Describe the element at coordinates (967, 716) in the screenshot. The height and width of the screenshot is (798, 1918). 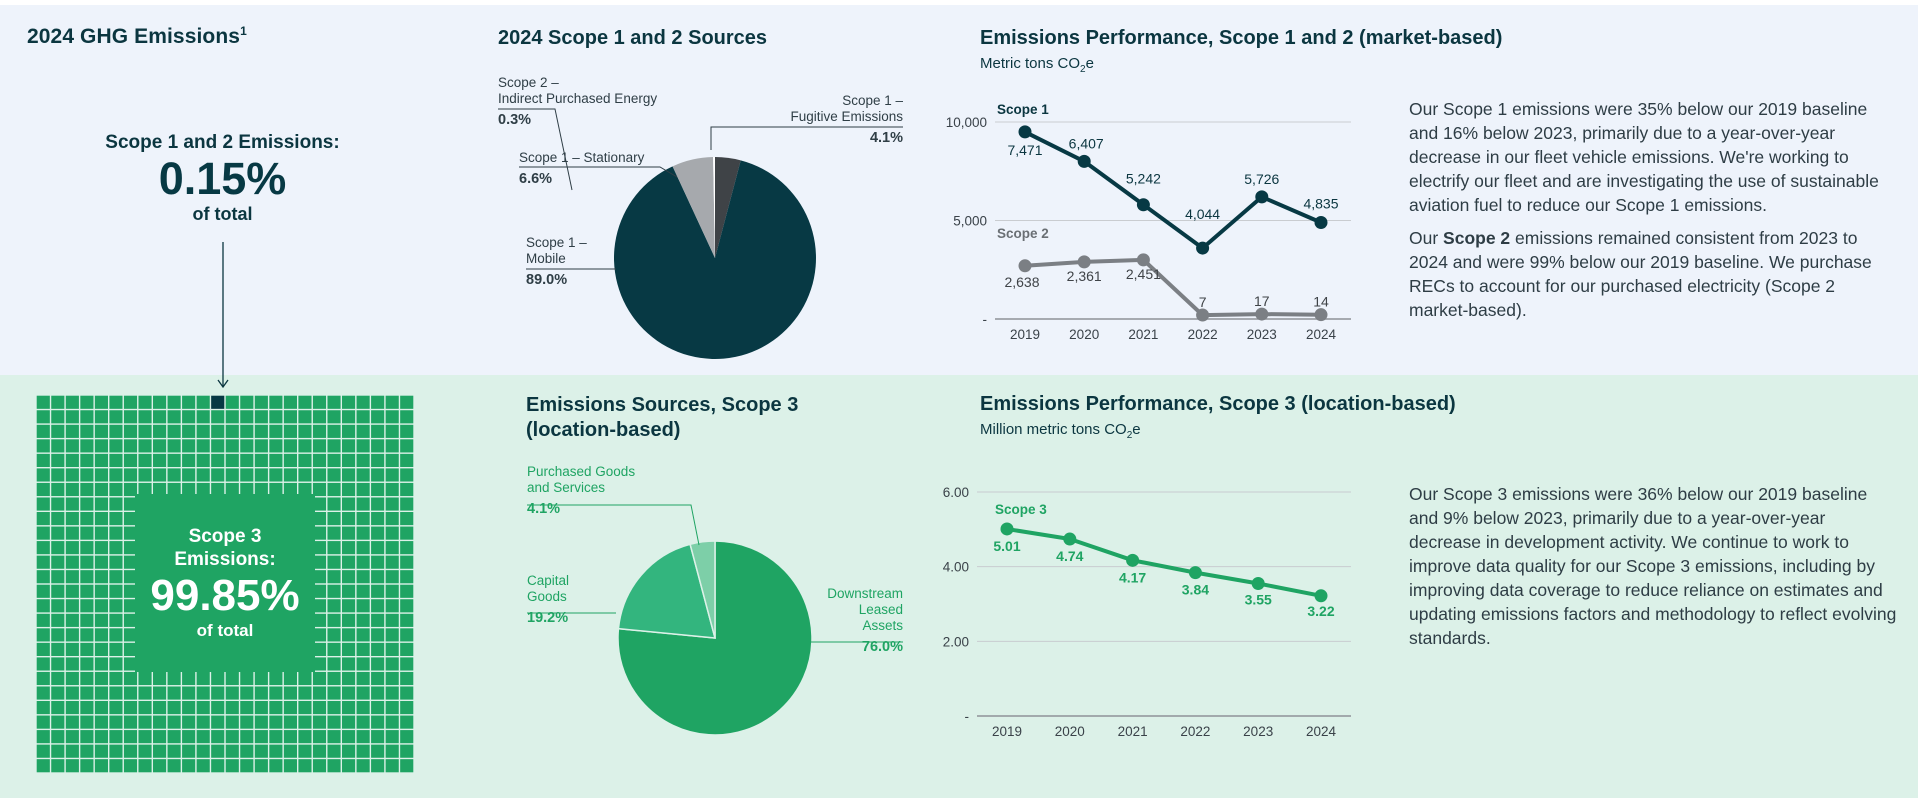
I see `y-tick-label: -` at that location.